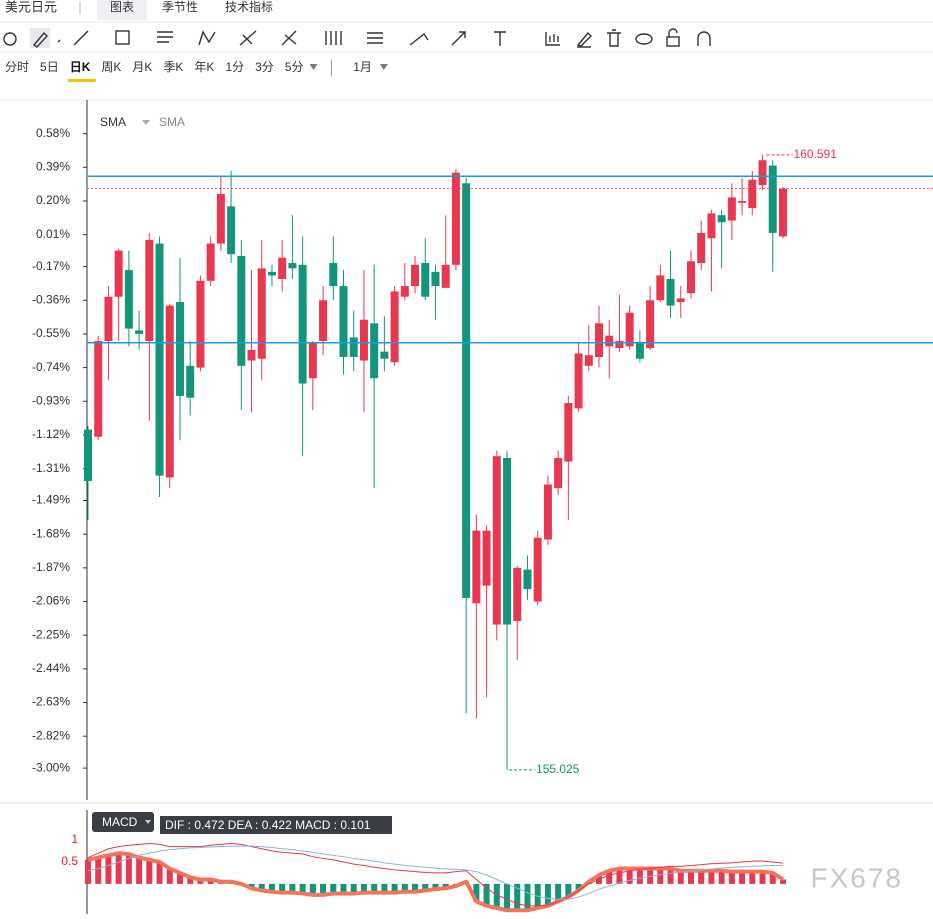 The height and width of the screenshot is (919, 933). What do you see at coordinates (294, 67) in the screenshot?
I see `period-option: 5分` at bounding box center [294, 67].